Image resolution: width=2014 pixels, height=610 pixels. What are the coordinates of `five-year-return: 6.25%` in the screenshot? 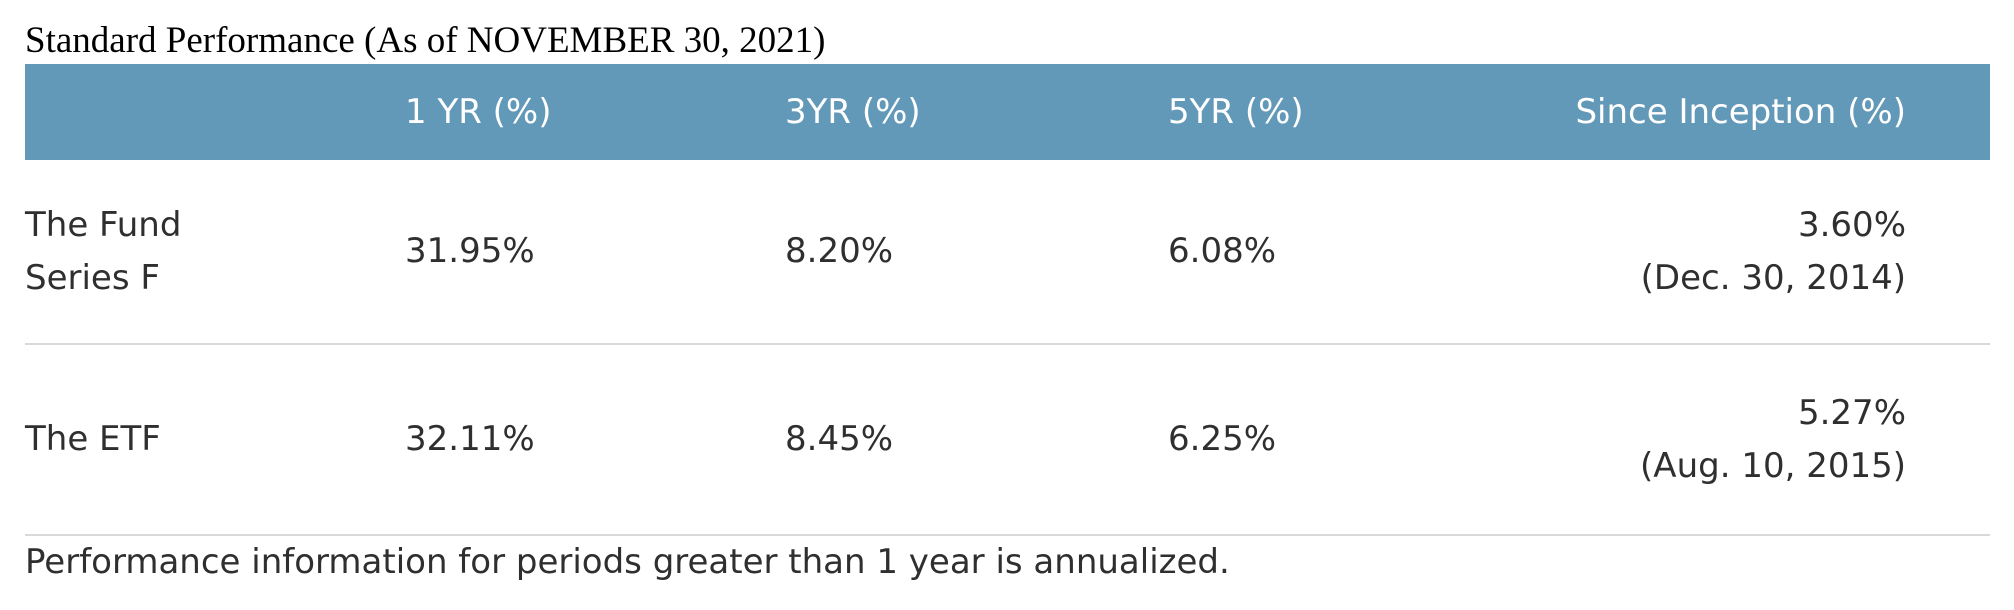 It's located at (1359, 440).